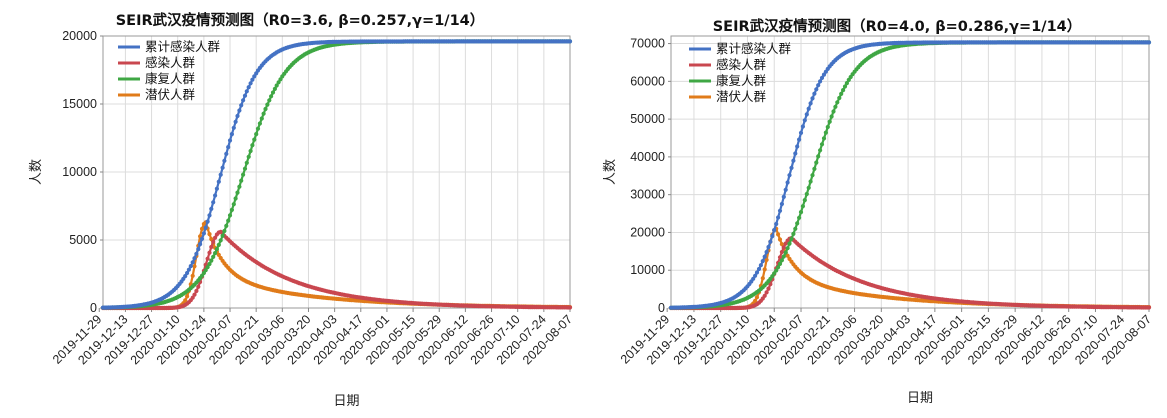 This screenshot has width=1167, height=418. What do you see at coordinates (170, 62) in the screenshot?
I see `legend-entry: 感染人群` at bounding box center [170, 62].